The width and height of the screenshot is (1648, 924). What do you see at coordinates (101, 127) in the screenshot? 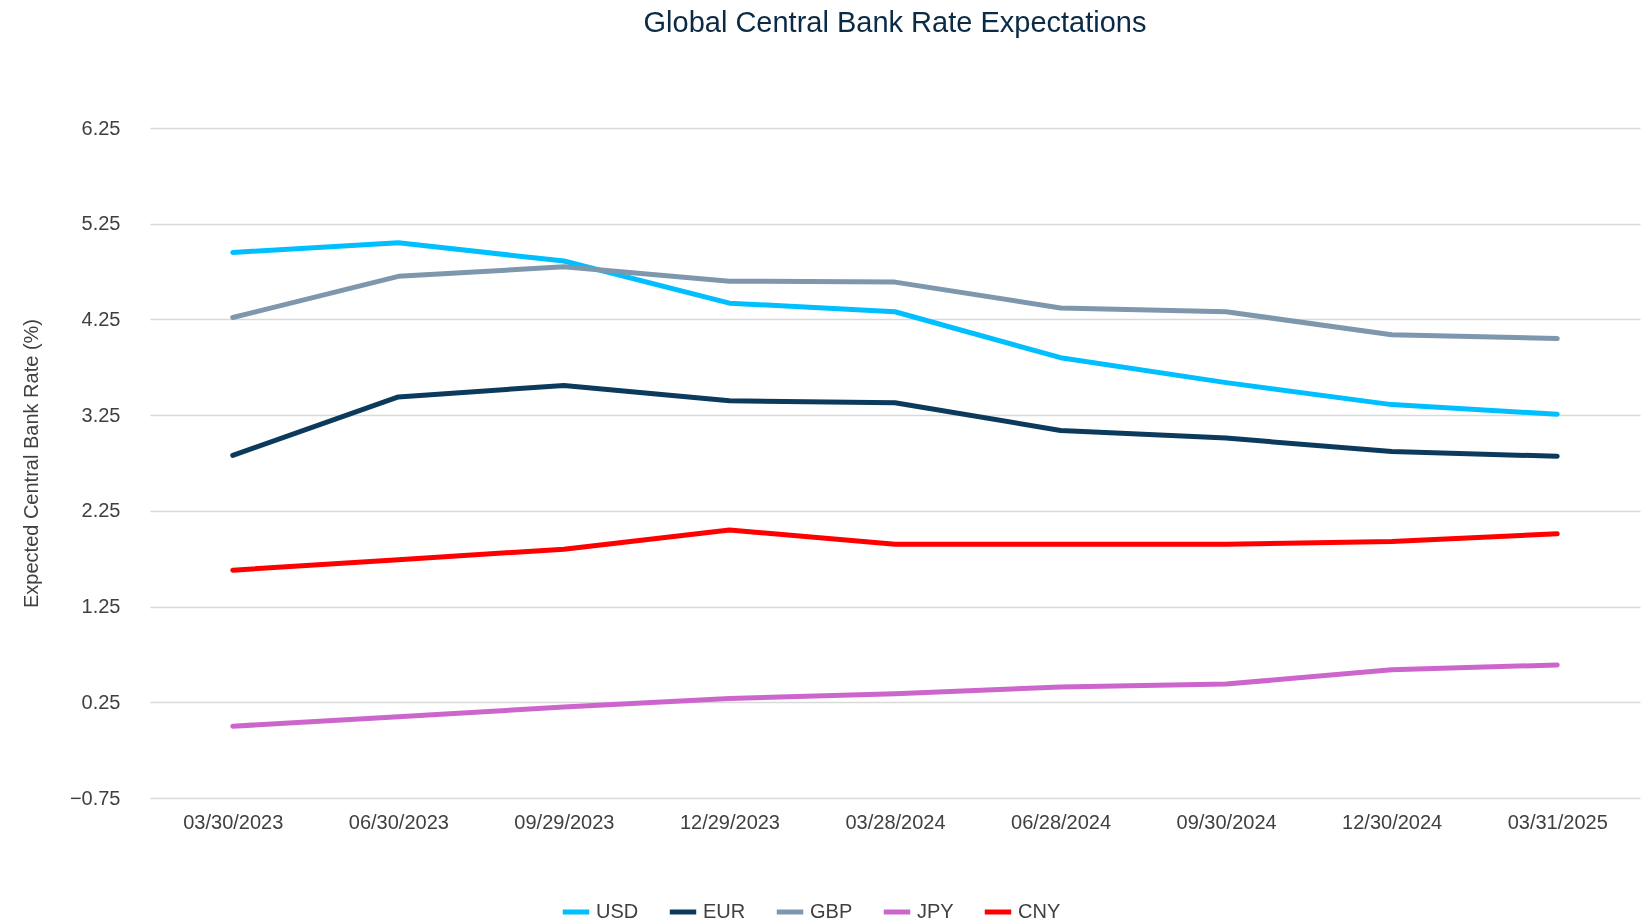
I see `y-tick-label: 6.25` at bounding box center [101, 127].